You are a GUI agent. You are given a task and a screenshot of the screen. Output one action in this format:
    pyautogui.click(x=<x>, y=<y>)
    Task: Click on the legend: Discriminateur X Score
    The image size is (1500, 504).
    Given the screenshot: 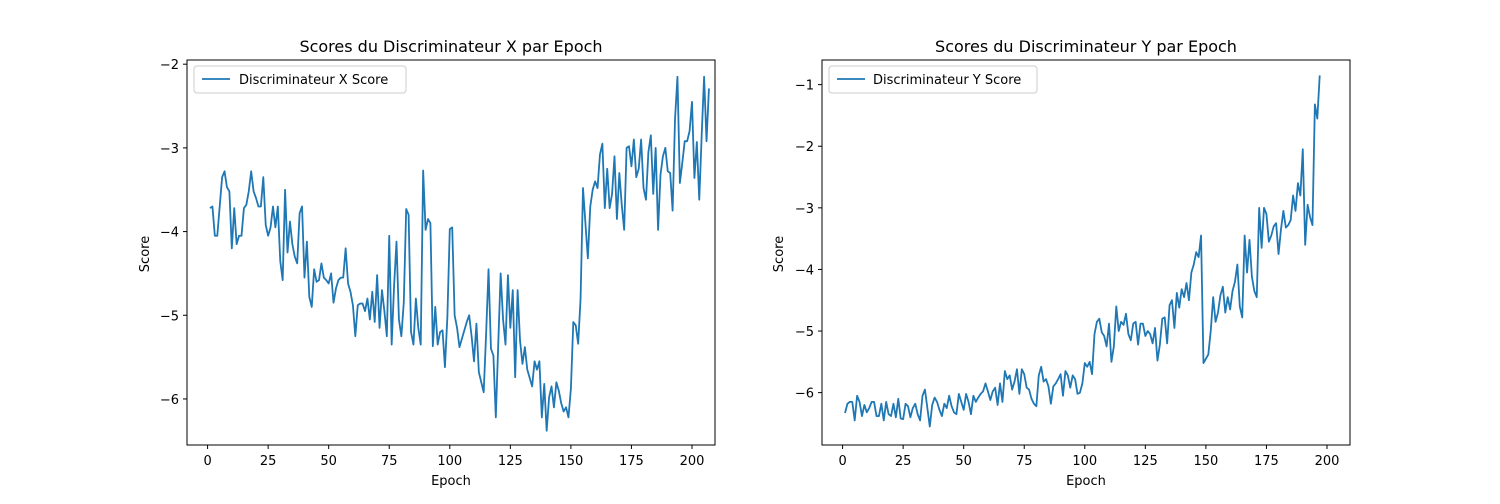 What is the action you would take?
    pyautogui.click(x=300, y=79)
    